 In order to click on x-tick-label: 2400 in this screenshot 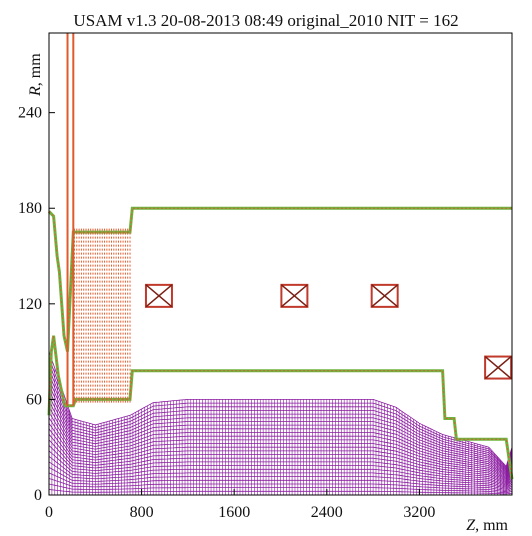, I will do `click(327, 512)`.